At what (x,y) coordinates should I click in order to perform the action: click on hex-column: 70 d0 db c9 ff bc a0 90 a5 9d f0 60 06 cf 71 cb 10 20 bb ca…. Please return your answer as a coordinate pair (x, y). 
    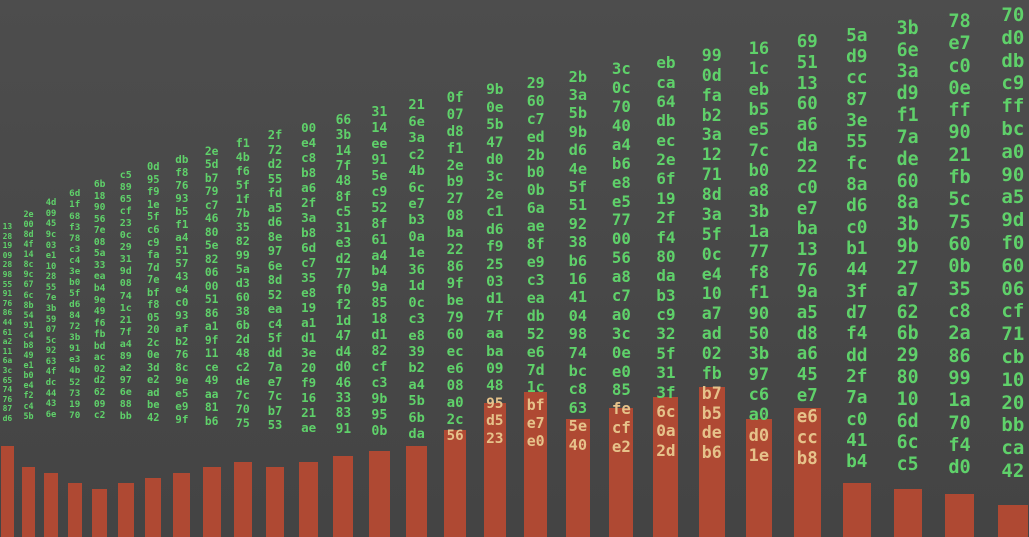
    Looking at the image, I should click on (1013, 268).